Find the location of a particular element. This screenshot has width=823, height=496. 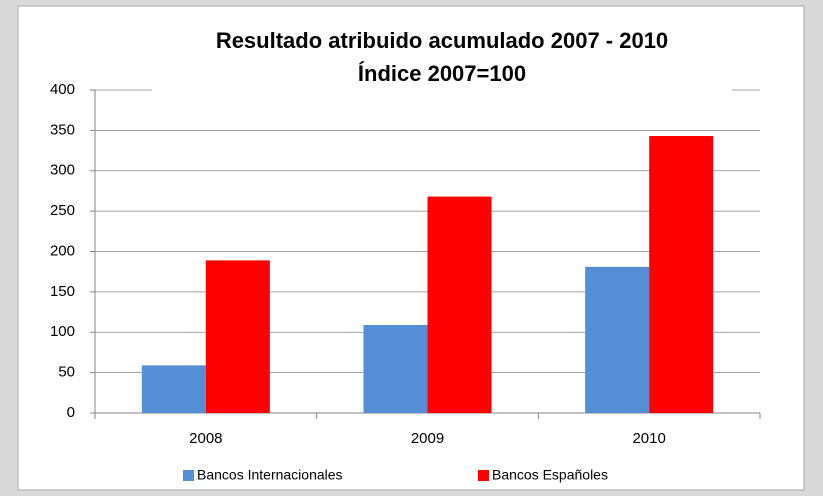

x-tick-label: 2010 is located at coordinates (648, 438).